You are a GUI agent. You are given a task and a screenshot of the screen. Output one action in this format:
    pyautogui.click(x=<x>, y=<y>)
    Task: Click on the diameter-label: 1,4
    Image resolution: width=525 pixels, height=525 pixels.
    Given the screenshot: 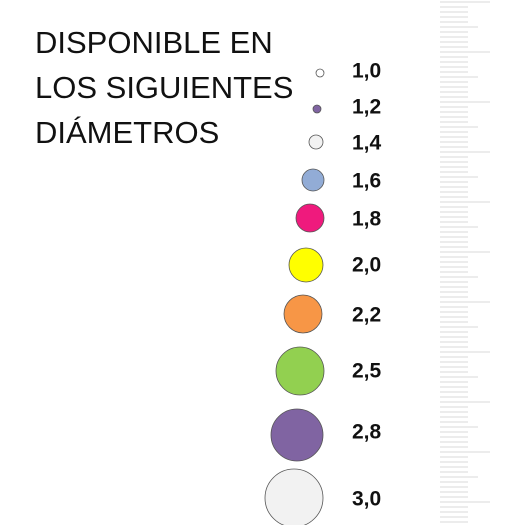 What is the action you would take?
    pyautogui.click(x=367, y=143)
    